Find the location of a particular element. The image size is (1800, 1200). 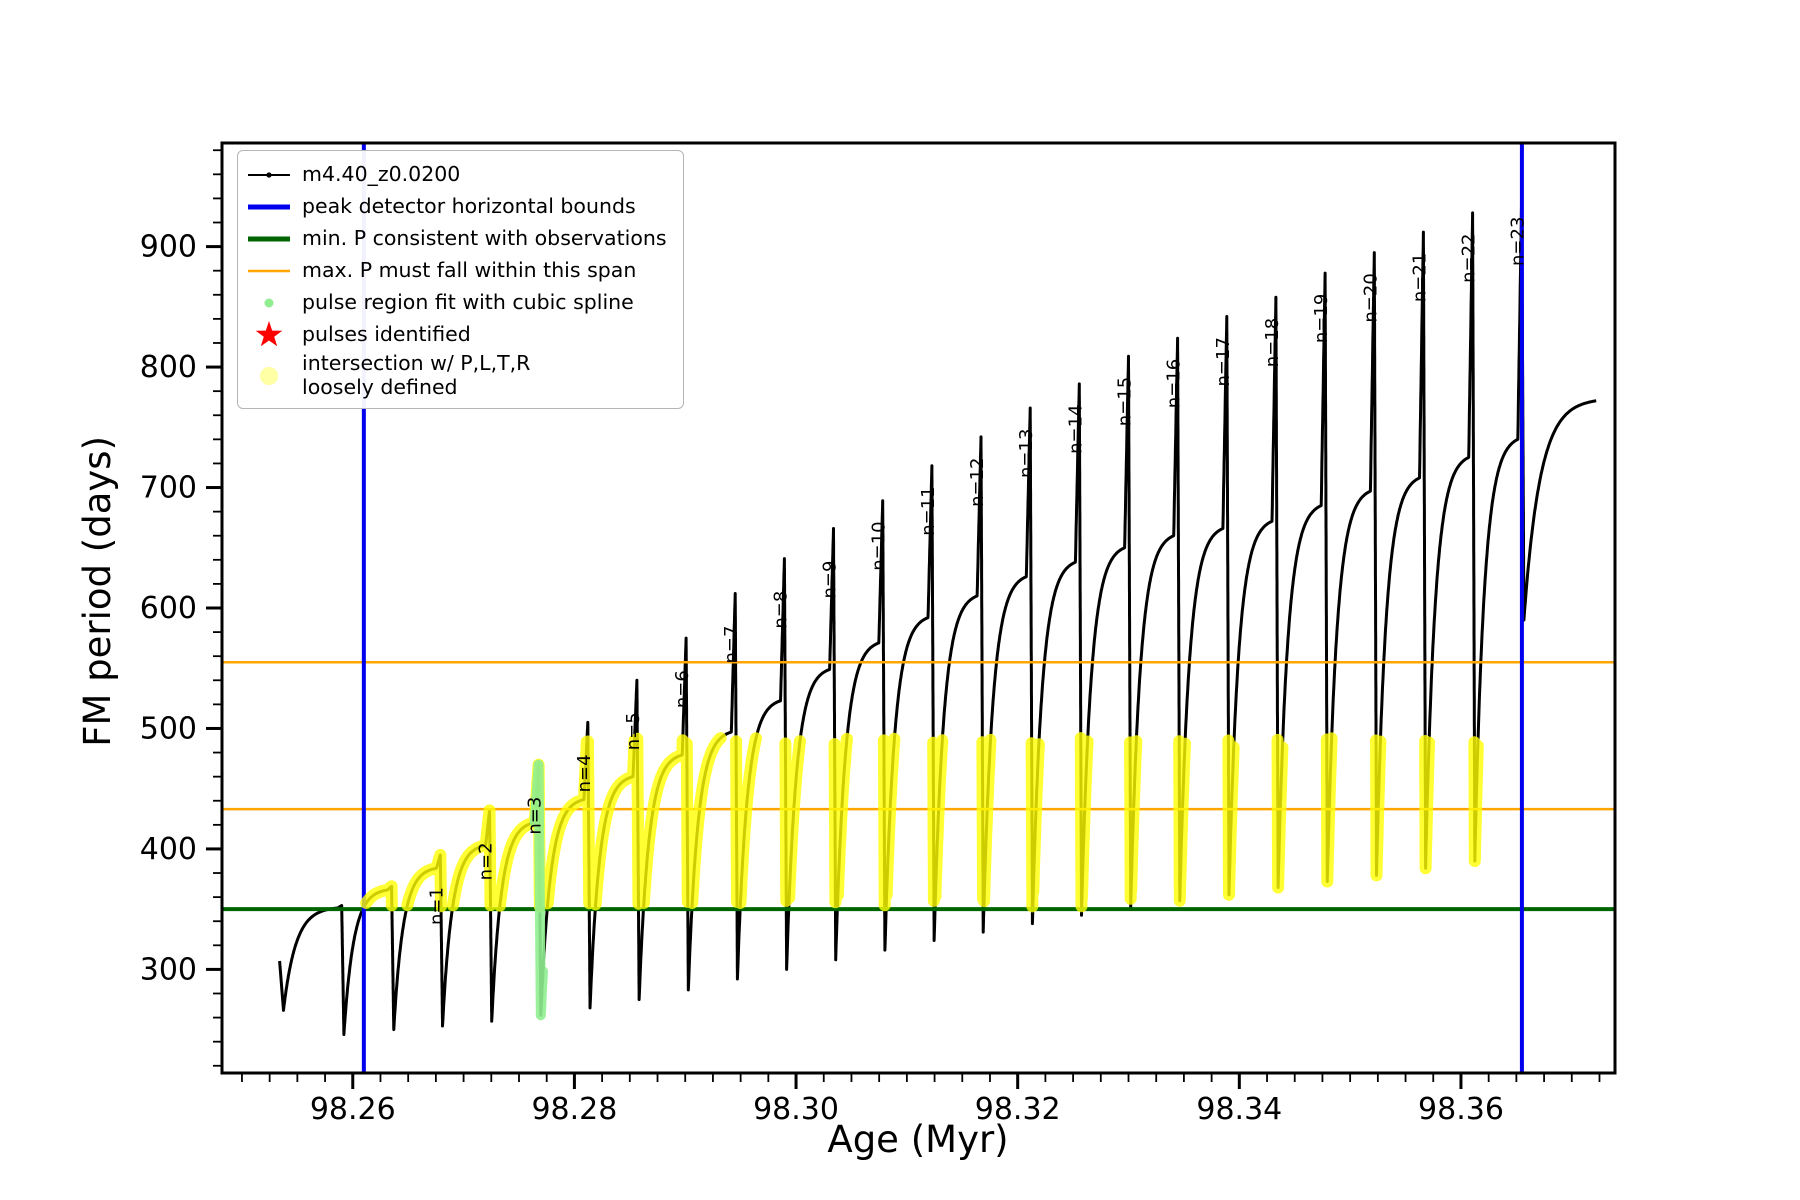

pulse-label: n=13 is located at coordinates (1026, 453).